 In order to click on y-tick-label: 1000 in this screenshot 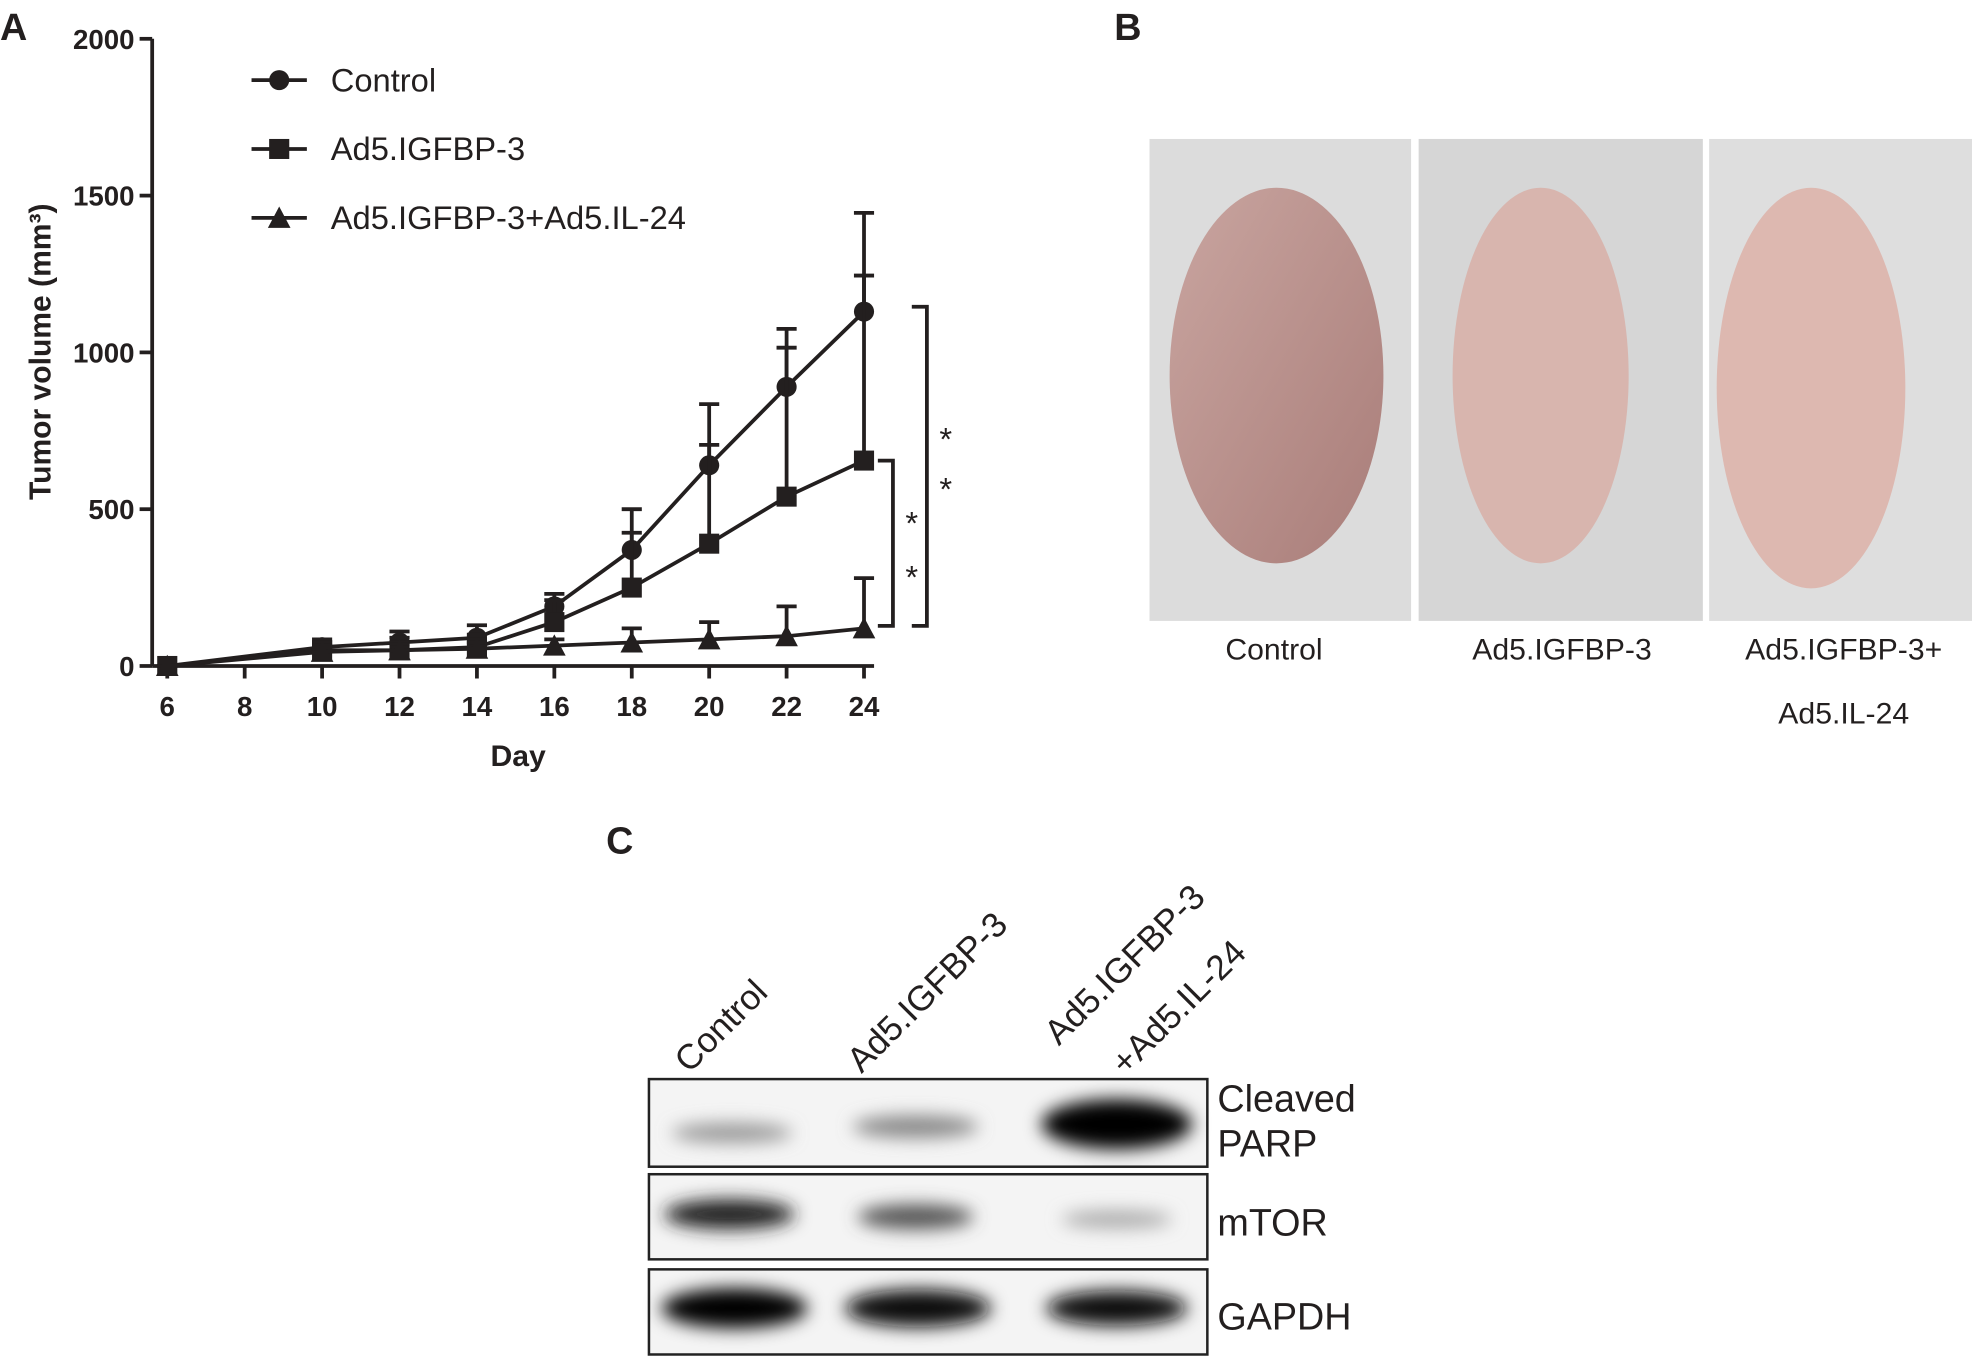, I will do `click(104, 352)`.